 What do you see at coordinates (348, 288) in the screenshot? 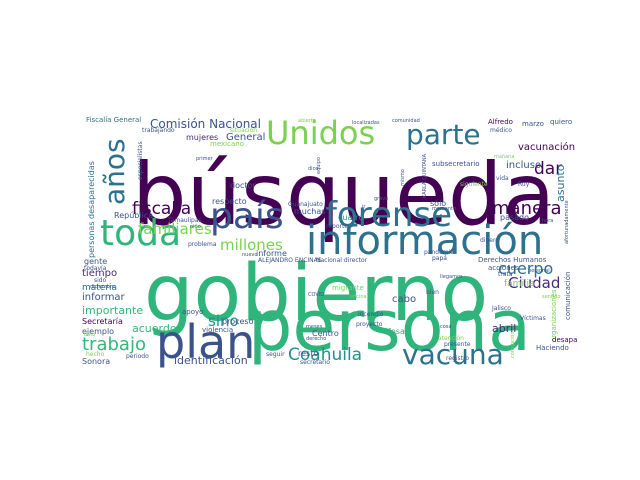
I see `word-migrante: migrante` at bounding box center [348, 288].